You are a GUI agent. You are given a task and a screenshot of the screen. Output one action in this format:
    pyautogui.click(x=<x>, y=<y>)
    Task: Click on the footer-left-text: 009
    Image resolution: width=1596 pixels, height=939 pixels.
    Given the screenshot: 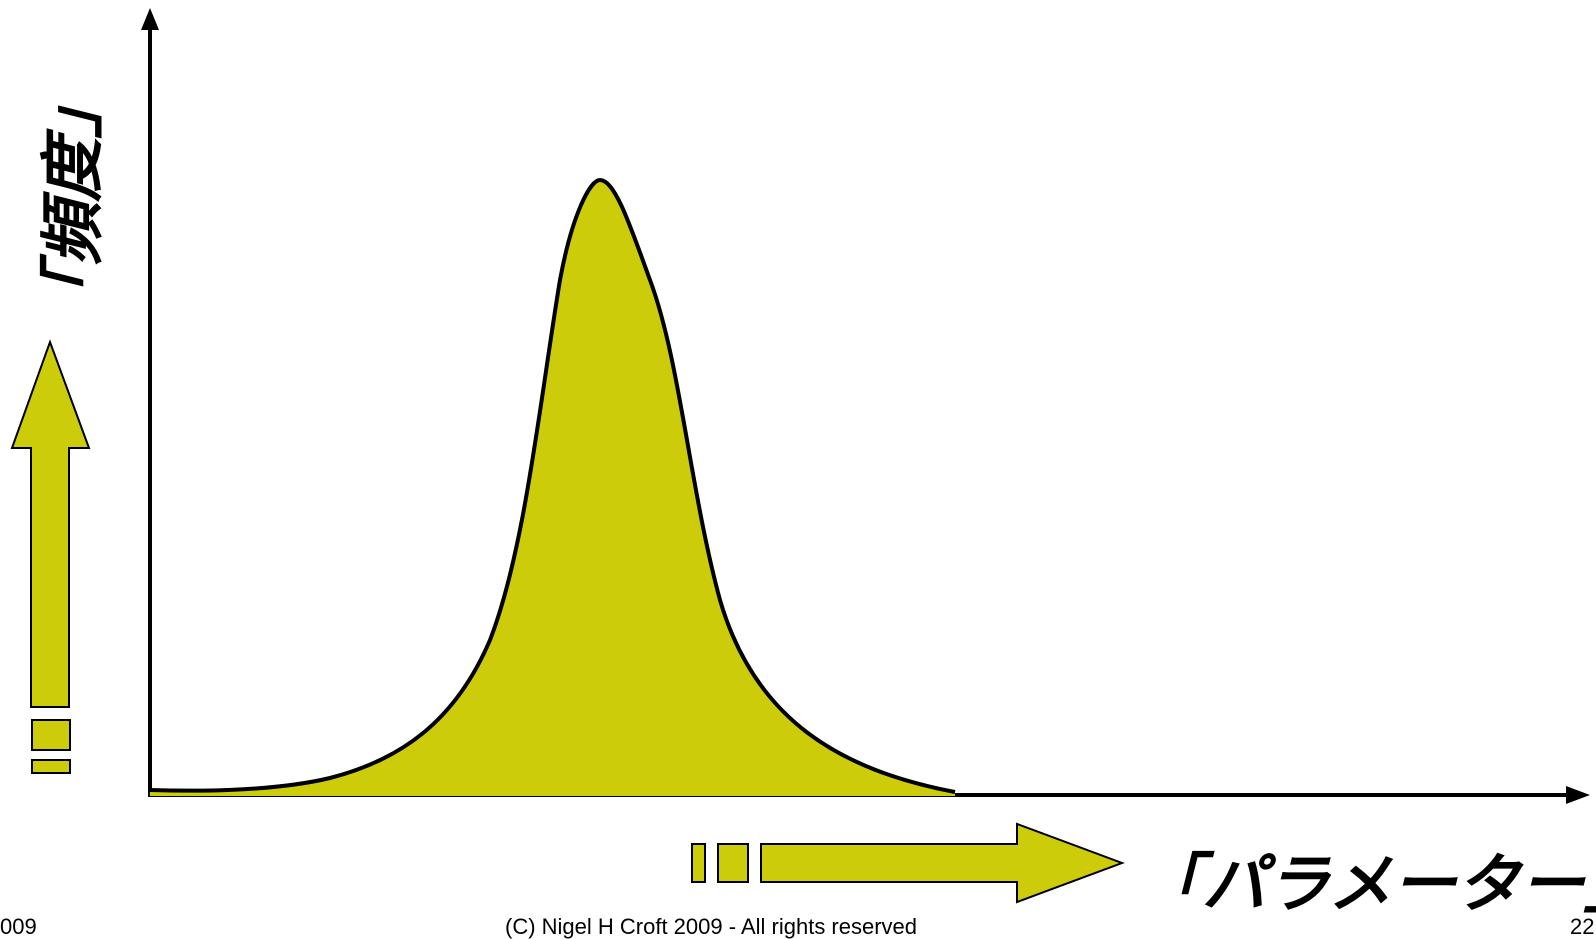 What is the action you would take?
    pyautogui.click(x=18, y=926)
    